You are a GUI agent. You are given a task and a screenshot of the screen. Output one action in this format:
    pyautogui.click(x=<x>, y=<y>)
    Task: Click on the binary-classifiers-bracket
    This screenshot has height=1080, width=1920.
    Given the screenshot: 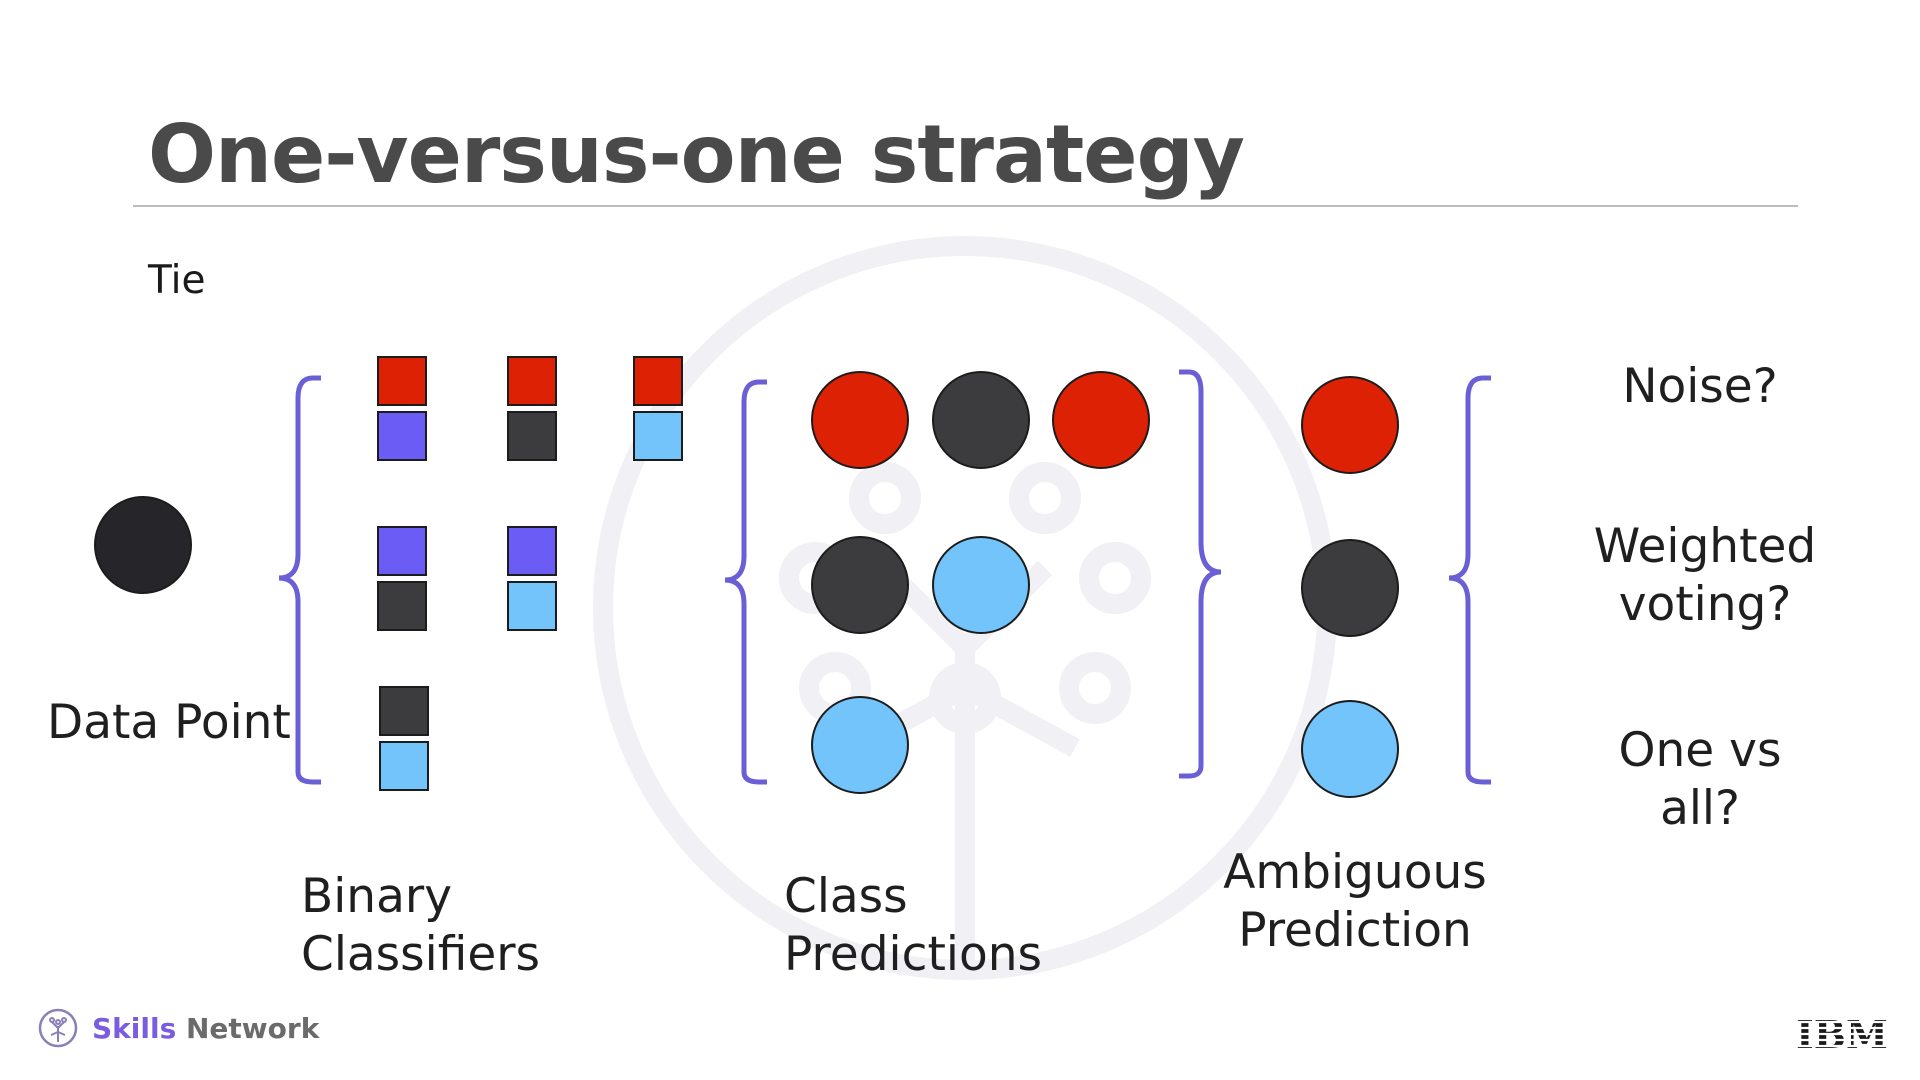 What is the action you would take?
    pyautogui.click(x=299, y=580)
    